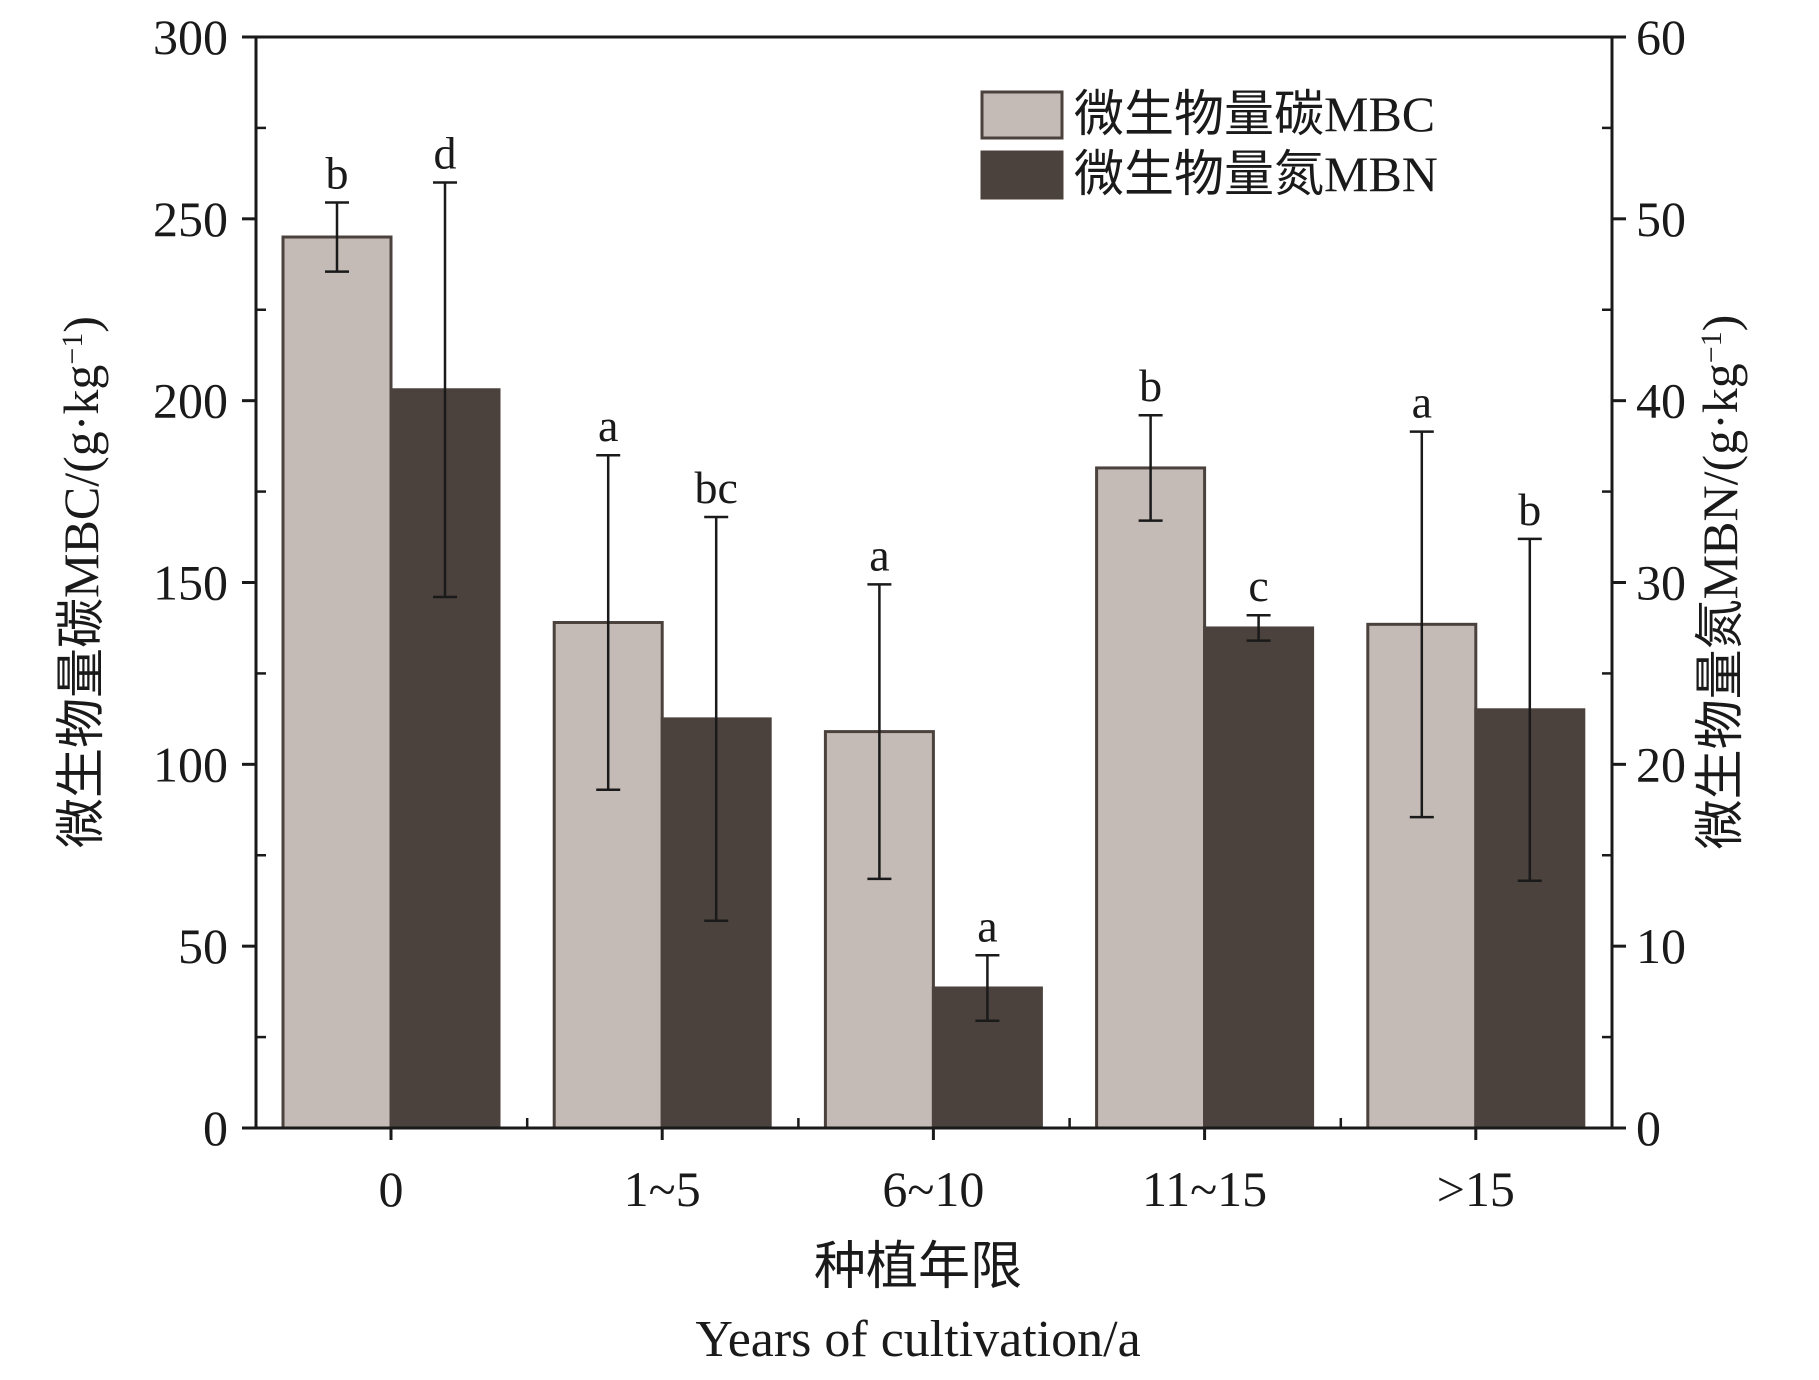 Image resolution: width=1819 pixels, height=1380 pixels. What do you see at coordinates (918, 1267) in the screenshot?
I see `x-axis-title-chinese: 种植年限` at bounding box center [918, 1267].